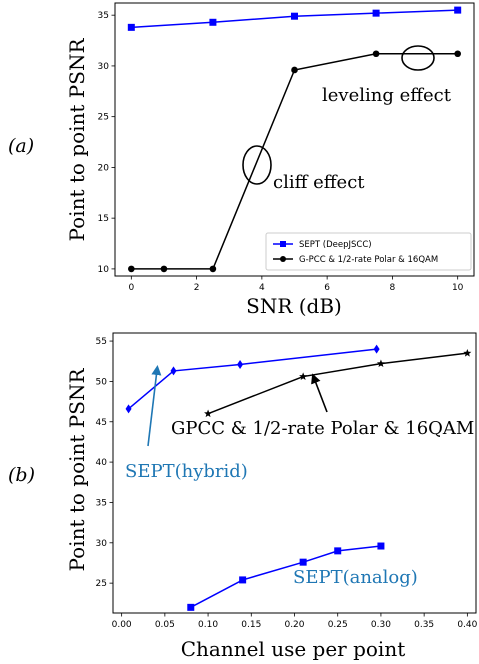 The image size is (479, 664). What do you see at coordinates (283, 244) in the screenshot?
I see `legend-marker-square` at bounding box center [283, 244].